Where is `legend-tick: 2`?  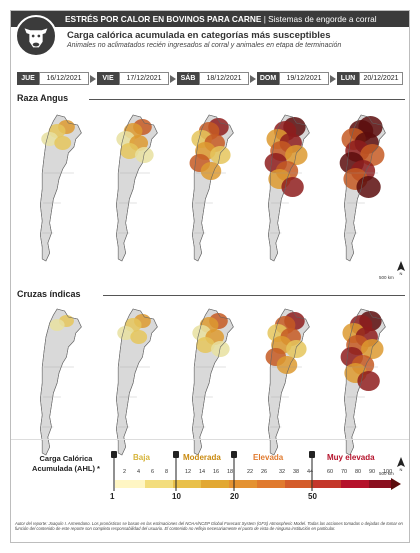
legend-tick: 2 is located at coordinates (125, 472).